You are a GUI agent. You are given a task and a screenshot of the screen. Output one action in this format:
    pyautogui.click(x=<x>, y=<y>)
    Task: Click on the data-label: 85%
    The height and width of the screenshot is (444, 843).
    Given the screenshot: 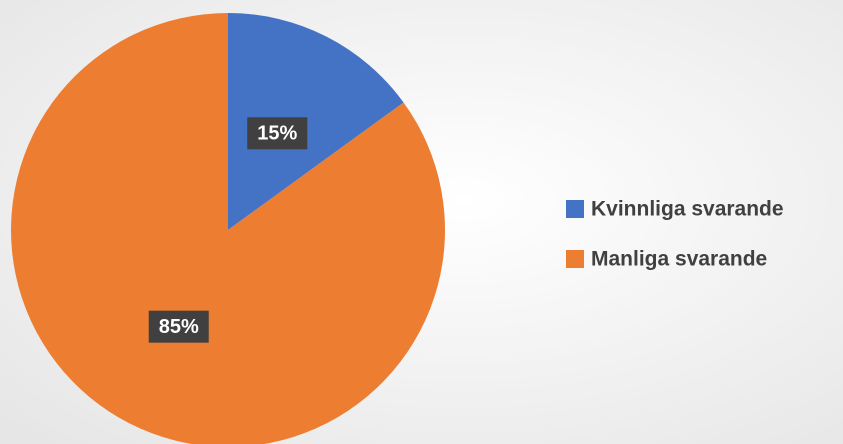 What is the action you would take?
    pyautogui.click(x=179, y=327)
    